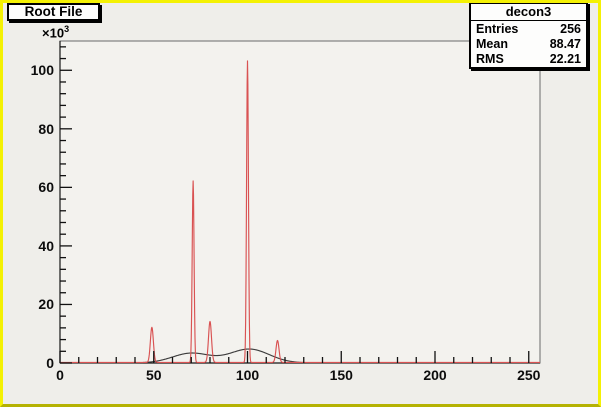 This screenshot has height=407, width=601. Describe the element at coordinates (46, 128) in the screenshot. I see `y-axis-tick-label: 80` at that location.